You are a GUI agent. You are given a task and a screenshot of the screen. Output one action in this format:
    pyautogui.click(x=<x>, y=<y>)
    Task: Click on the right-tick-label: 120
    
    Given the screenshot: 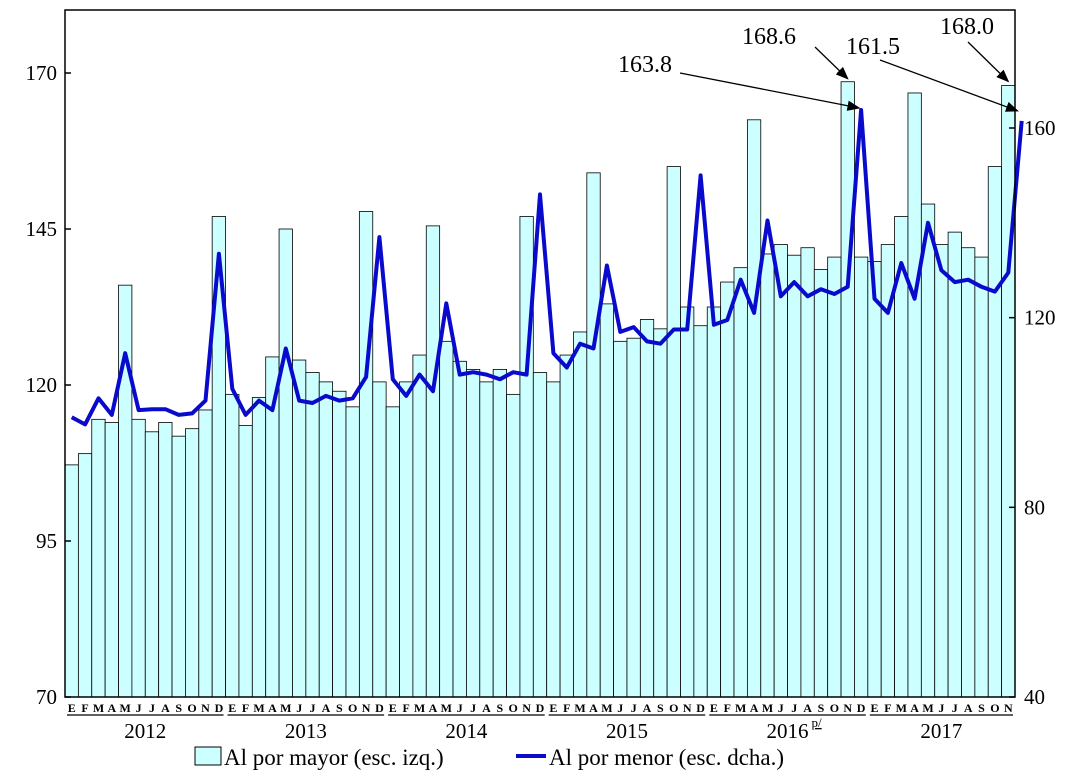 What is the action you would take?
    pyautogui.click(x=1040, y=318)
    